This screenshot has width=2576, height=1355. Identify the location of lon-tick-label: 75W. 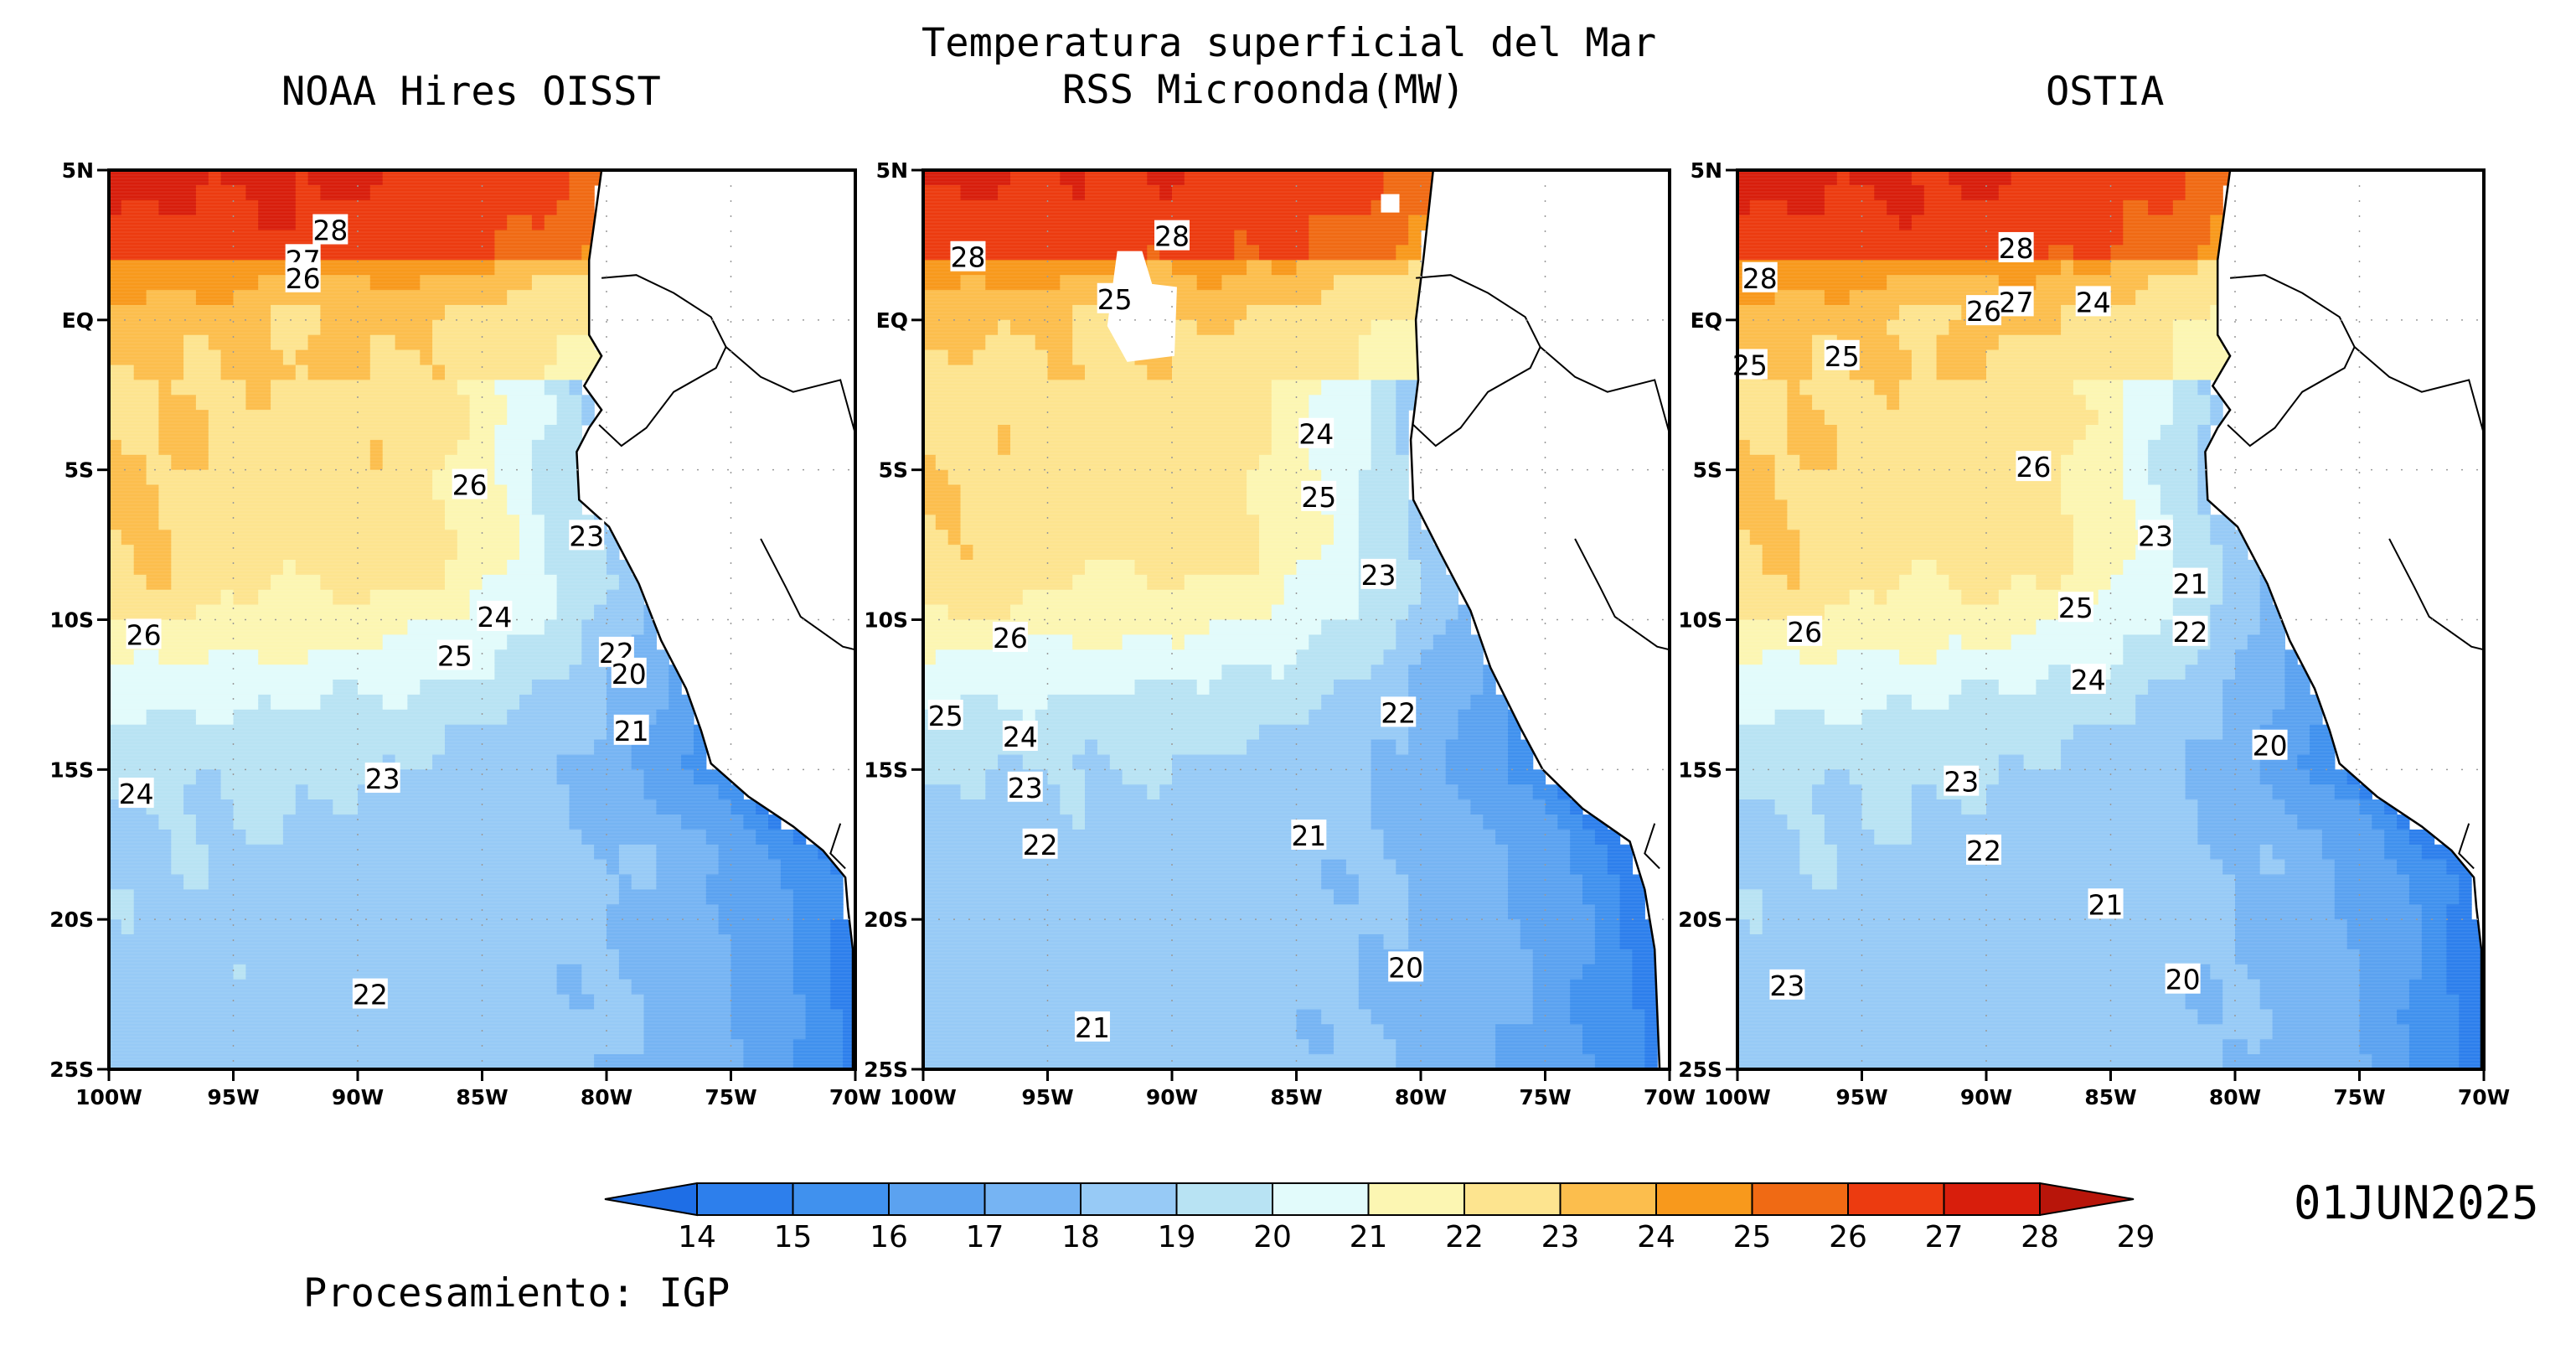
(2359, 1097).